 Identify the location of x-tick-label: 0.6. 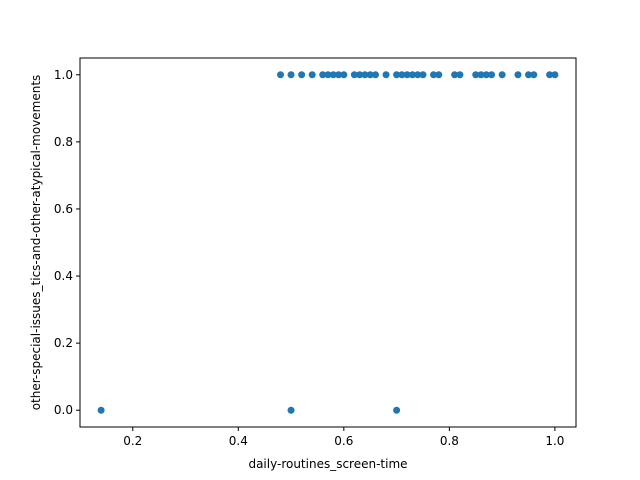
(343, 441).